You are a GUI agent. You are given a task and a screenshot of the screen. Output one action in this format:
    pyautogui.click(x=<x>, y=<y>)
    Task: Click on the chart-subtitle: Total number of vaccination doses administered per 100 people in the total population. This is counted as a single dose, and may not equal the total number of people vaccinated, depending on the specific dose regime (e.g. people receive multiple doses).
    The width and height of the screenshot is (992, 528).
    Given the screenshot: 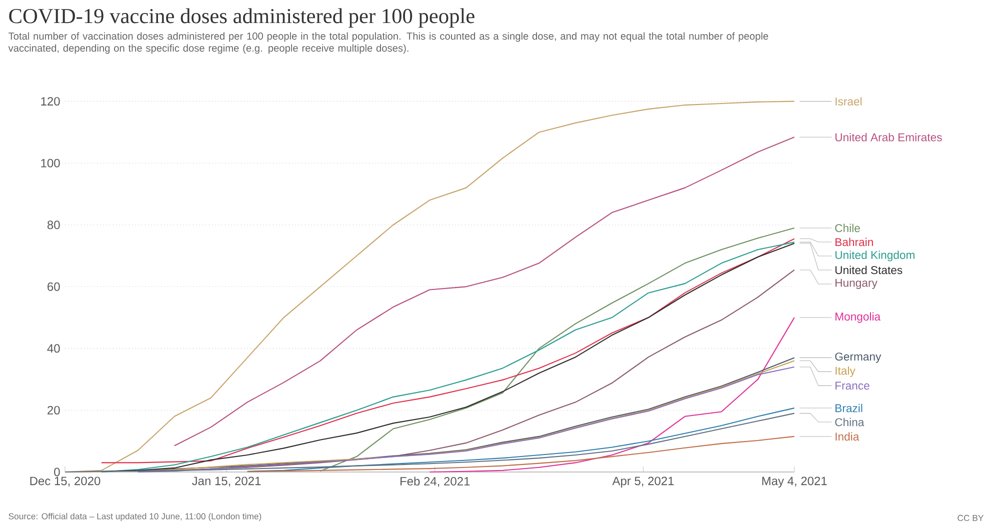 What is the action you would take?
    pyautogui.click(x=388, y=43)
    